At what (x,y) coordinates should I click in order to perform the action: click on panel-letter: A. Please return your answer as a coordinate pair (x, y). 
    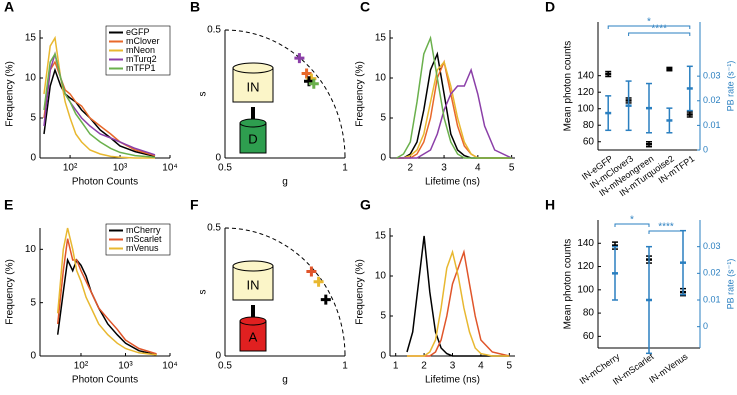
    Looking at the image, I should click on (9, 7).